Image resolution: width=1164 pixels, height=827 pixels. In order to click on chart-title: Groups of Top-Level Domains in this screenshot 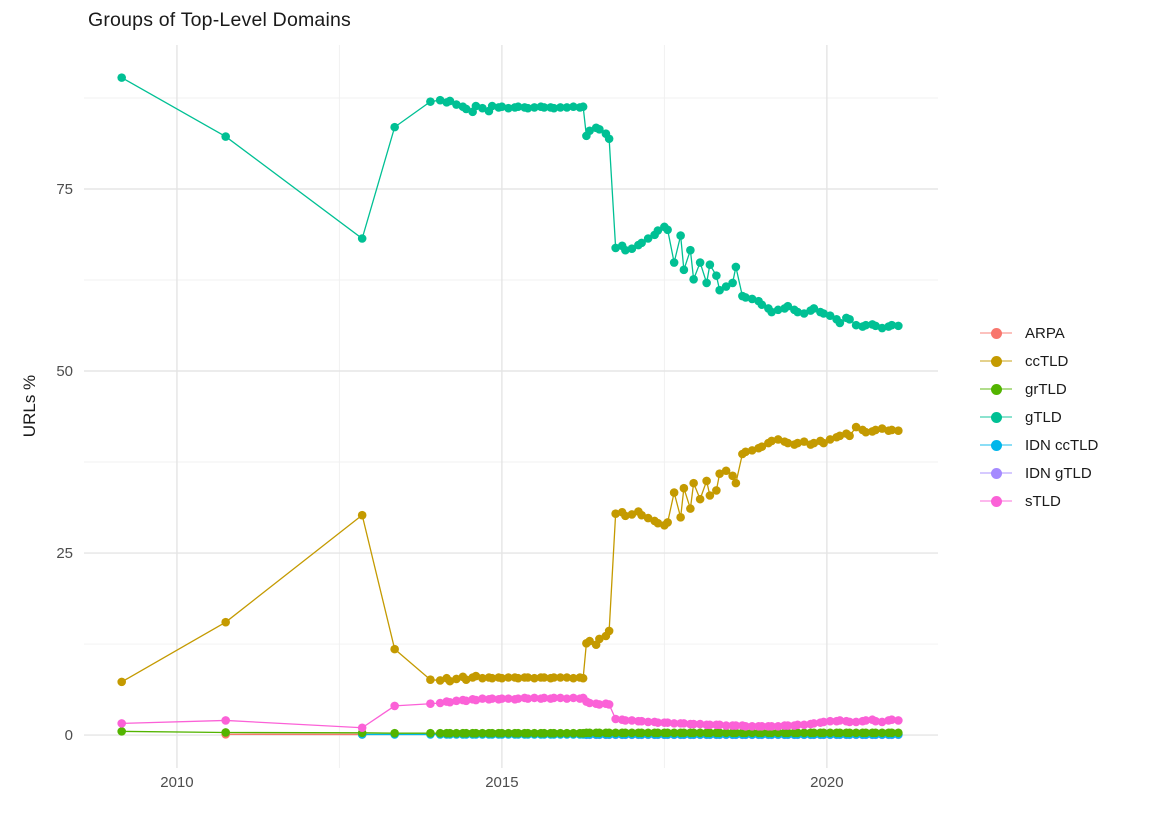, I will do `click(220, 20)`.